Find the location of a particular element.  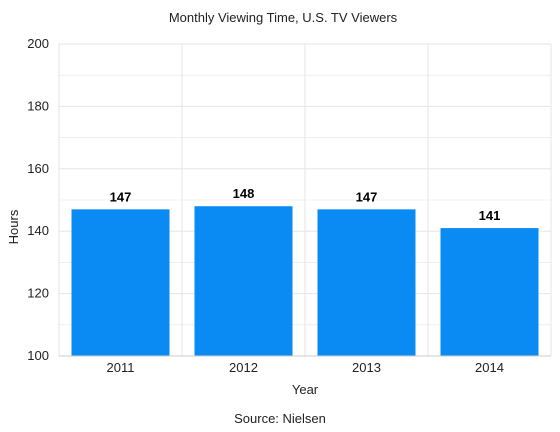

x-tick-label: 2013 is located at coordinates (366, 367).